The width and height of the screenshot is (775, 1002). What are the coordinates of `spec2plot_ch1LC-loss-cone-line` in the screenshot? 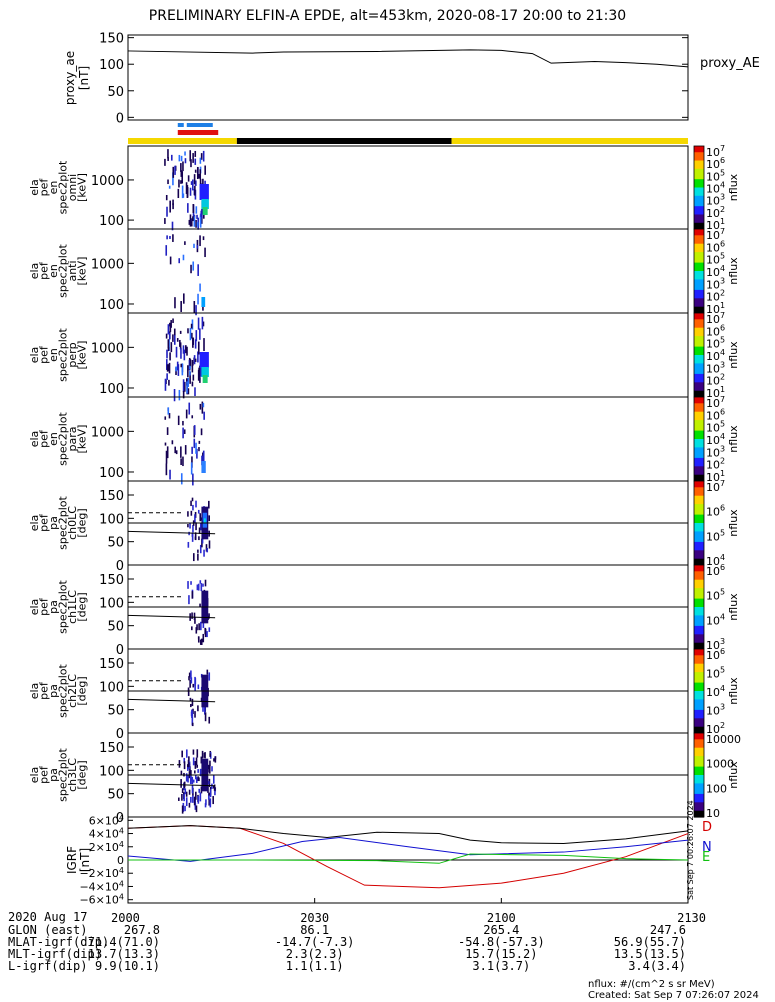 It's located at (171, 616).